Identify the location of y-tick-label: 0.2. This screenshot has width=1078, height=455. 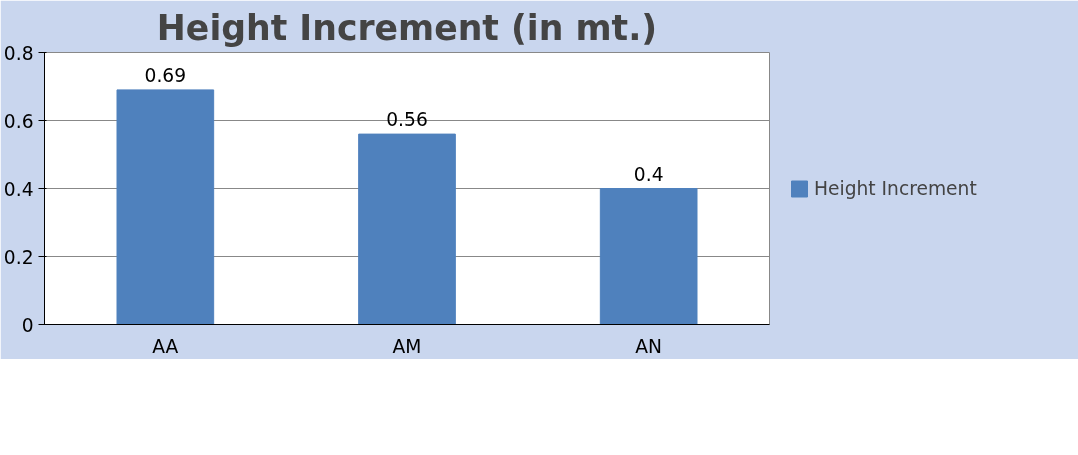
(18, 257).